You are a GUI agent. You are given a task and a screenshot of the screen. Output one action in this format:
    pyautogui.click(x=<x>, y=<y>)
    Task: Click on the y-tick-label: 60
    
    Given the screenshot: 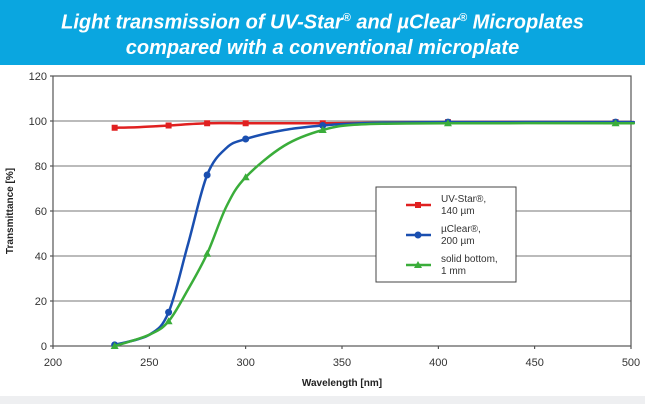 What is the action you would take?
    pyautogui.click(x=41, y=212)
    